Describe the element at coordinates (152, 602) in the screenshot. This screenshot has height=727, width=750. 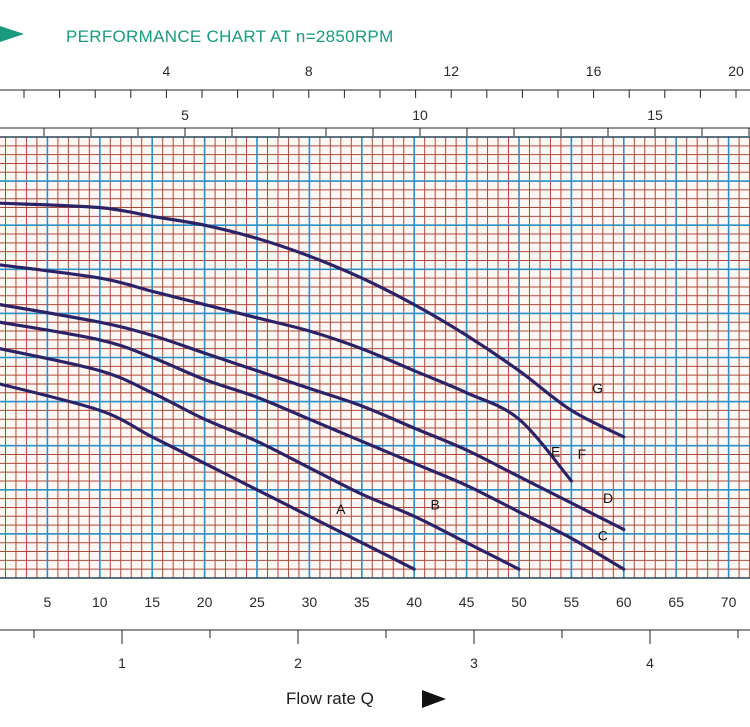
I see `bottom-axis-1-tick-label: 15` at that location.